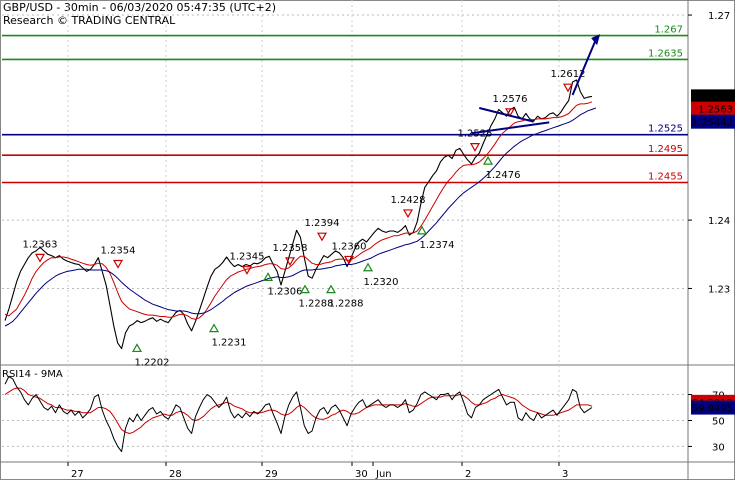 Image resolution: width=735 pixels, height=480 pixels. I want to click on trough-label-1: 1.2231, so click(229, 343).